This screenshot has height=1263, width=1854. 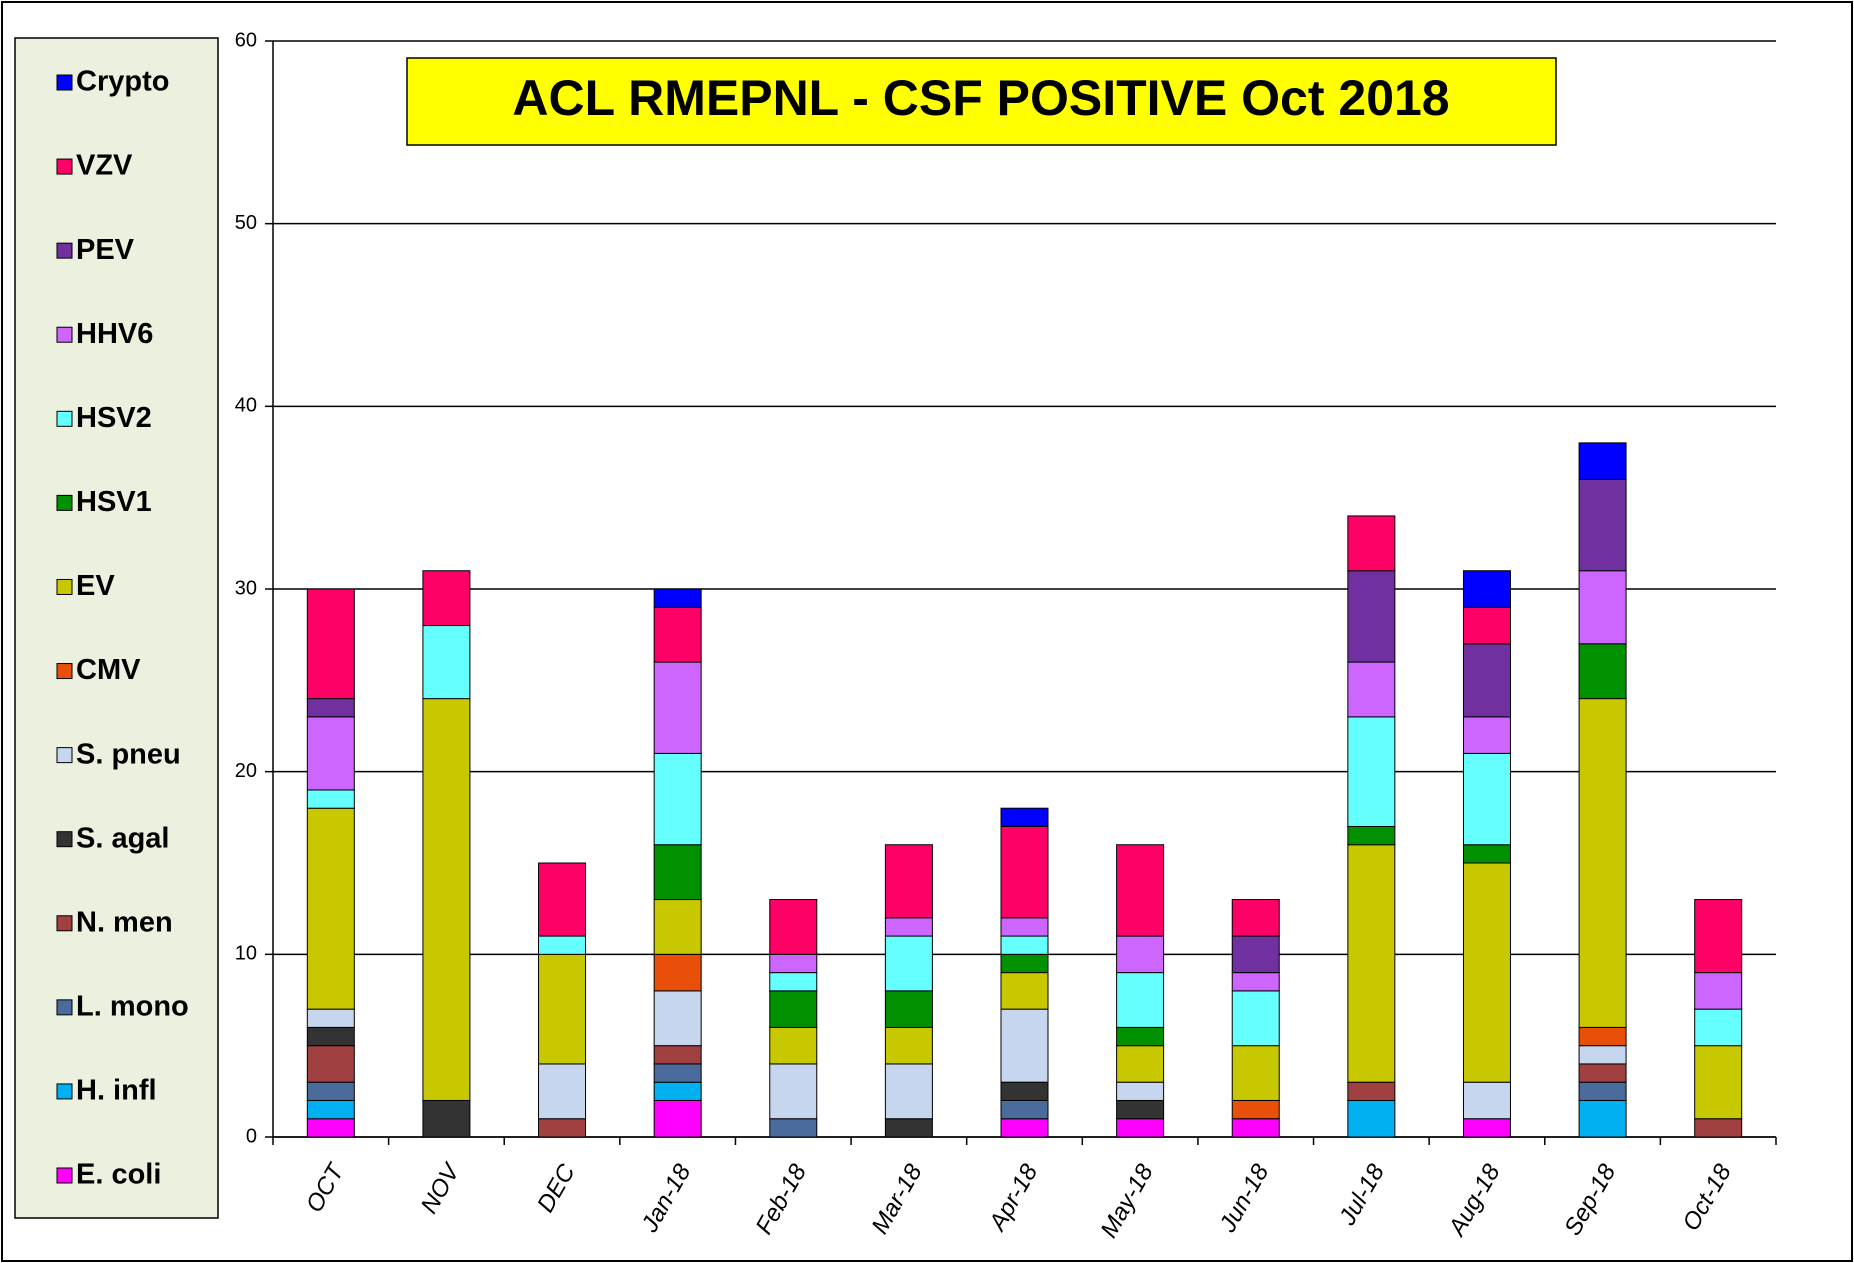 I want to click on legend-label: Crypto, so click(x=122, y=82).